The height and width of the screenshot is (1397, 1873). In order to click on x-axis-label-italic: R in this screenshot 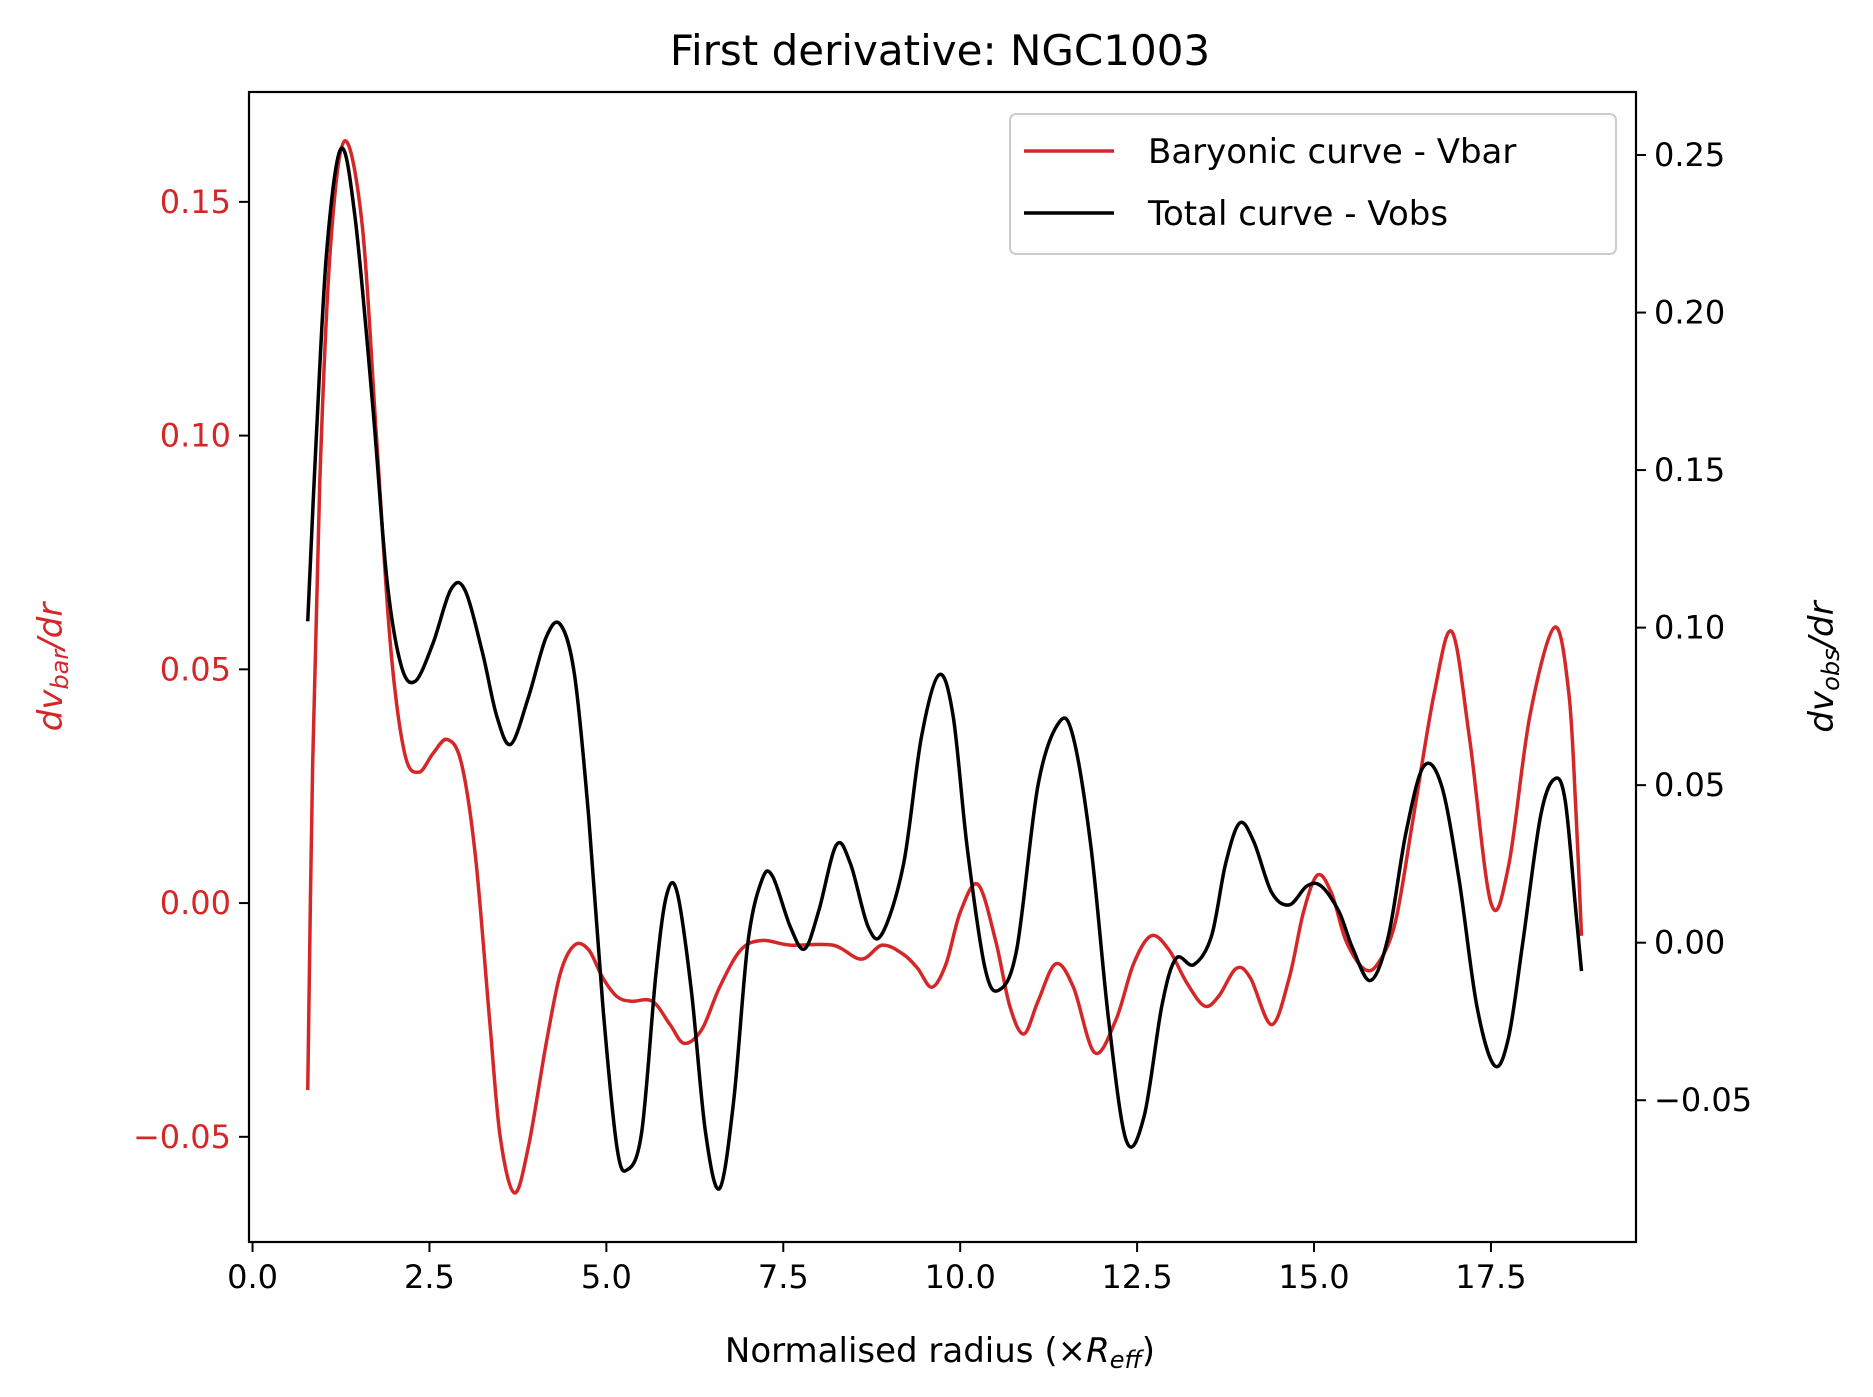, I will do `click(1098, 1351)`.